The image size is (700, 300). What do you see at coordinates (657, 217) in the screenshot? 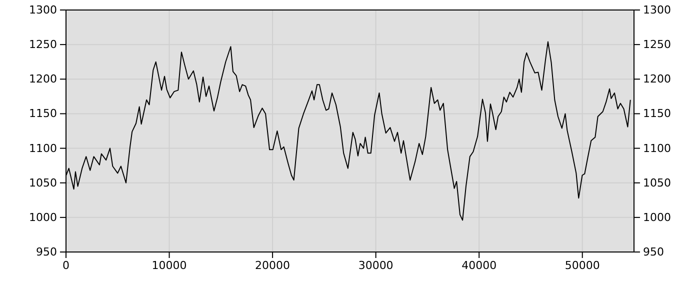
I see `y2-tick-label: 1000` at bounding box center [657, 217].